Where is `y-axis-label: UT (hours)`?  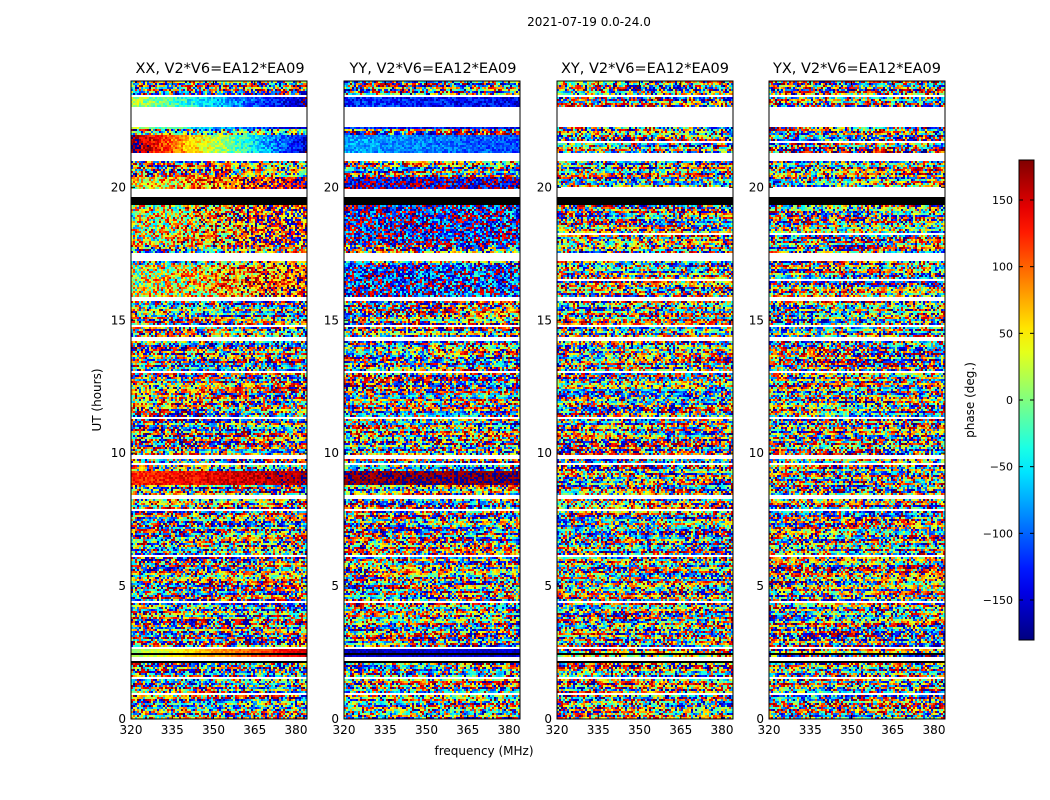
y-axis-label: UT (hours) is located at coordinates (97, 399).